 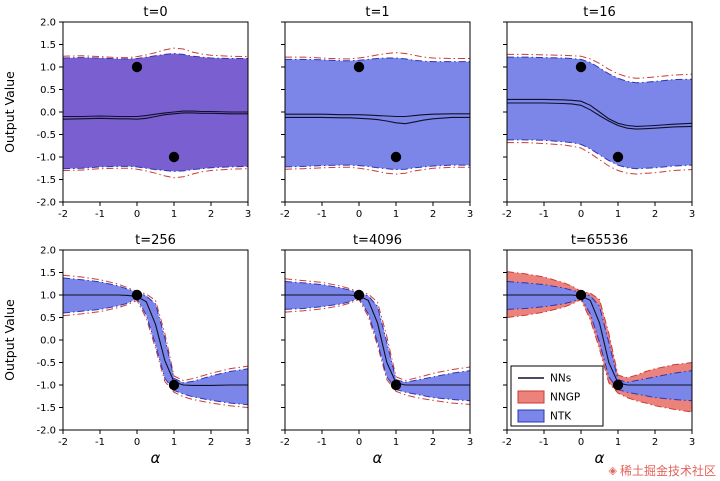 What do you see at coordinates (565, 398) in the screenshot?
I see `svg-text: NNGP` at bounding box center [565, 398].